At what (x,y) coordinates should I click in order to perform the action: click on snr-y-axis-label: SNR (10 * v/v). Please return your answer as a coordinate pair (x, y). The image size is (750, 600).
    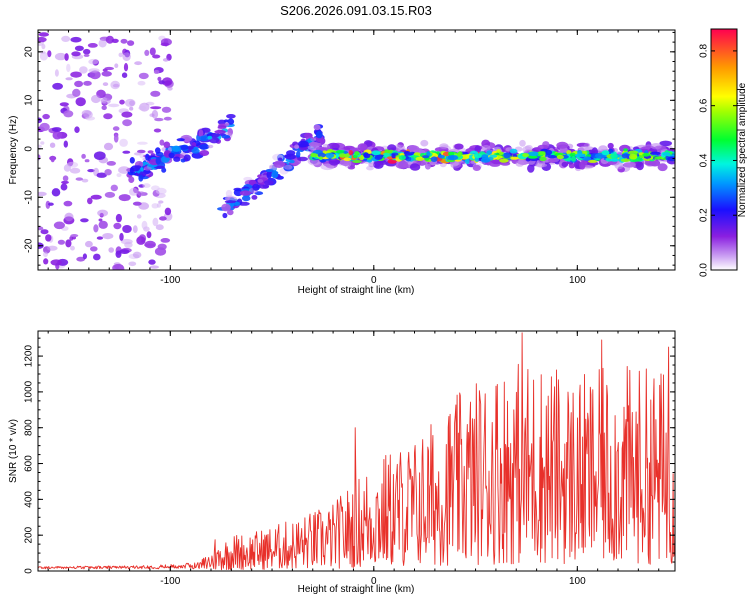
    Looking at the image, I should click on (13, 451).